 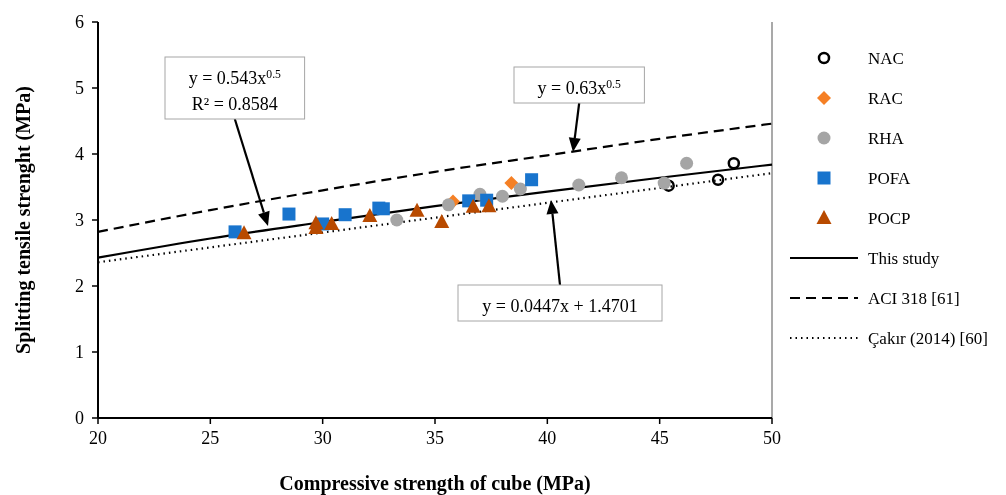 I want to click on legend-label: POCP, so click(x=889, y=218).